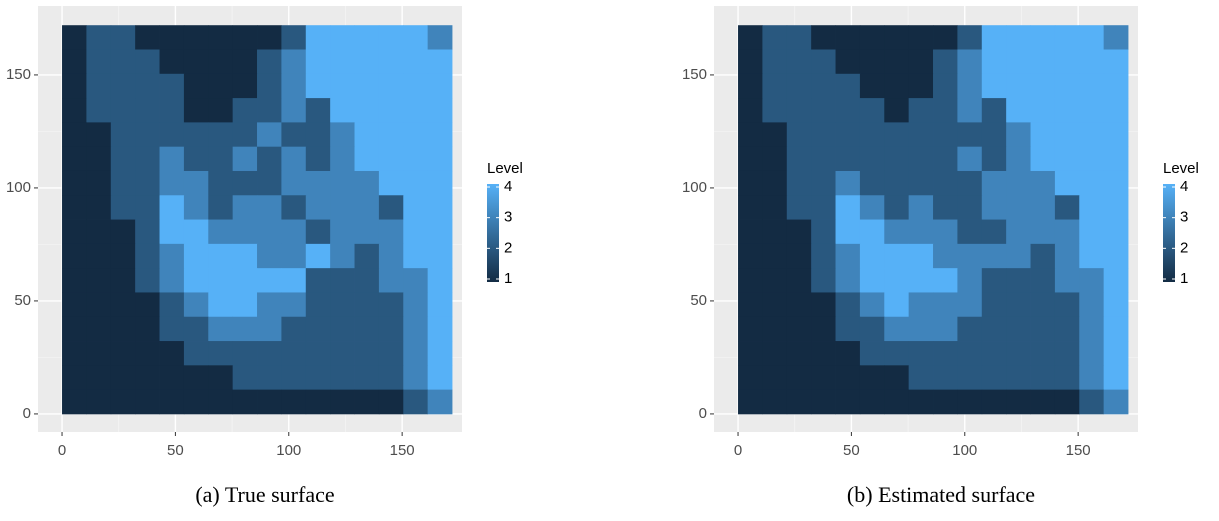 Image resolution: width=1219 pixels, height=521 pixels. Describe the element at coordinates (1181, 168) in the screenshot. I see `legend-title: Level` at that location.